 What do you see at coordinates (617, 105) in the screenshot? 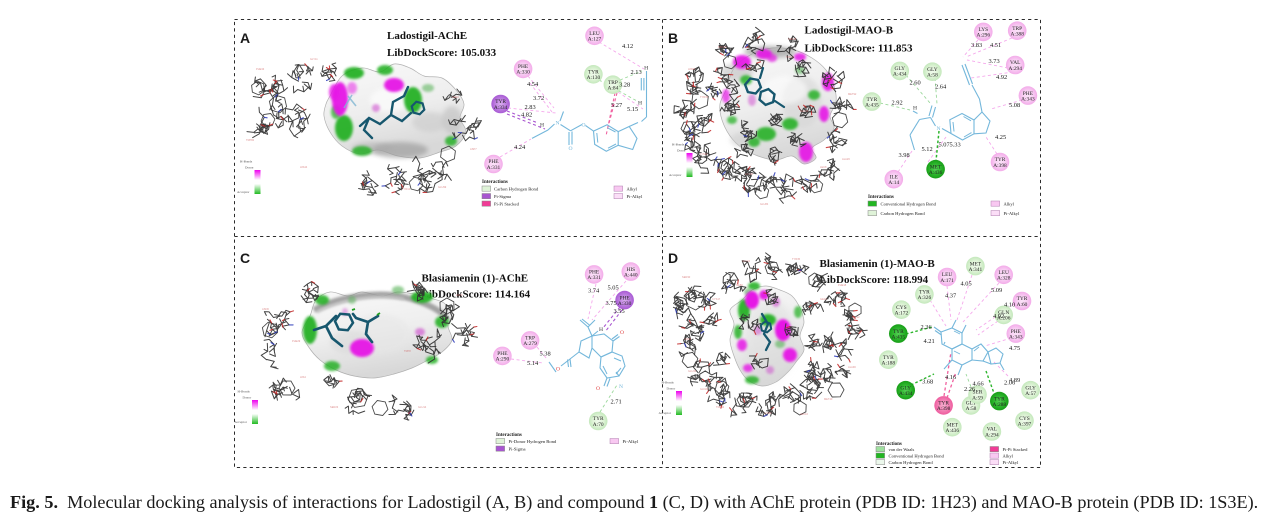
I see `svg-text: 5.27` at bounding box center [617, 105].